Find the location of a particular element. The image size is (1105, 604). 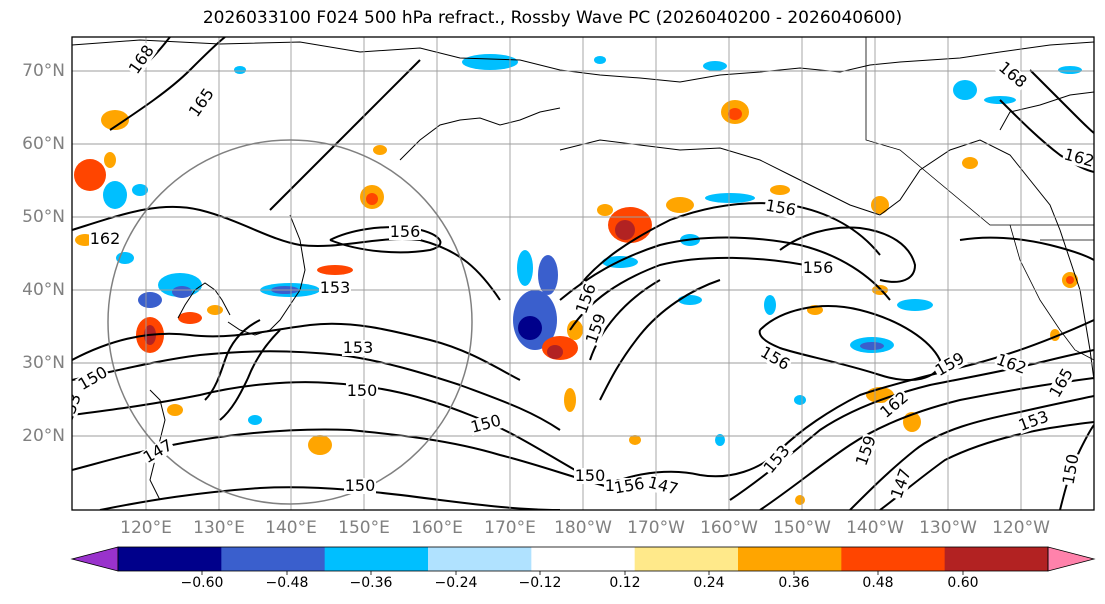

lon-label-150w: 150°W is located at coordinates (802, 528).